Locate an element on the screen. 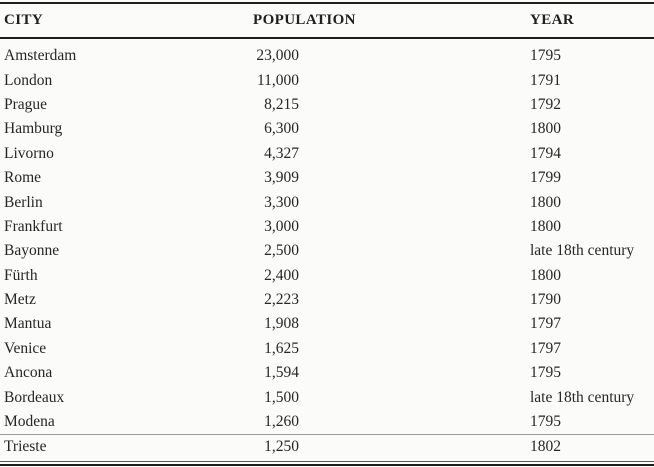  bottom-rule-thick is located at coordinates (327, 464).